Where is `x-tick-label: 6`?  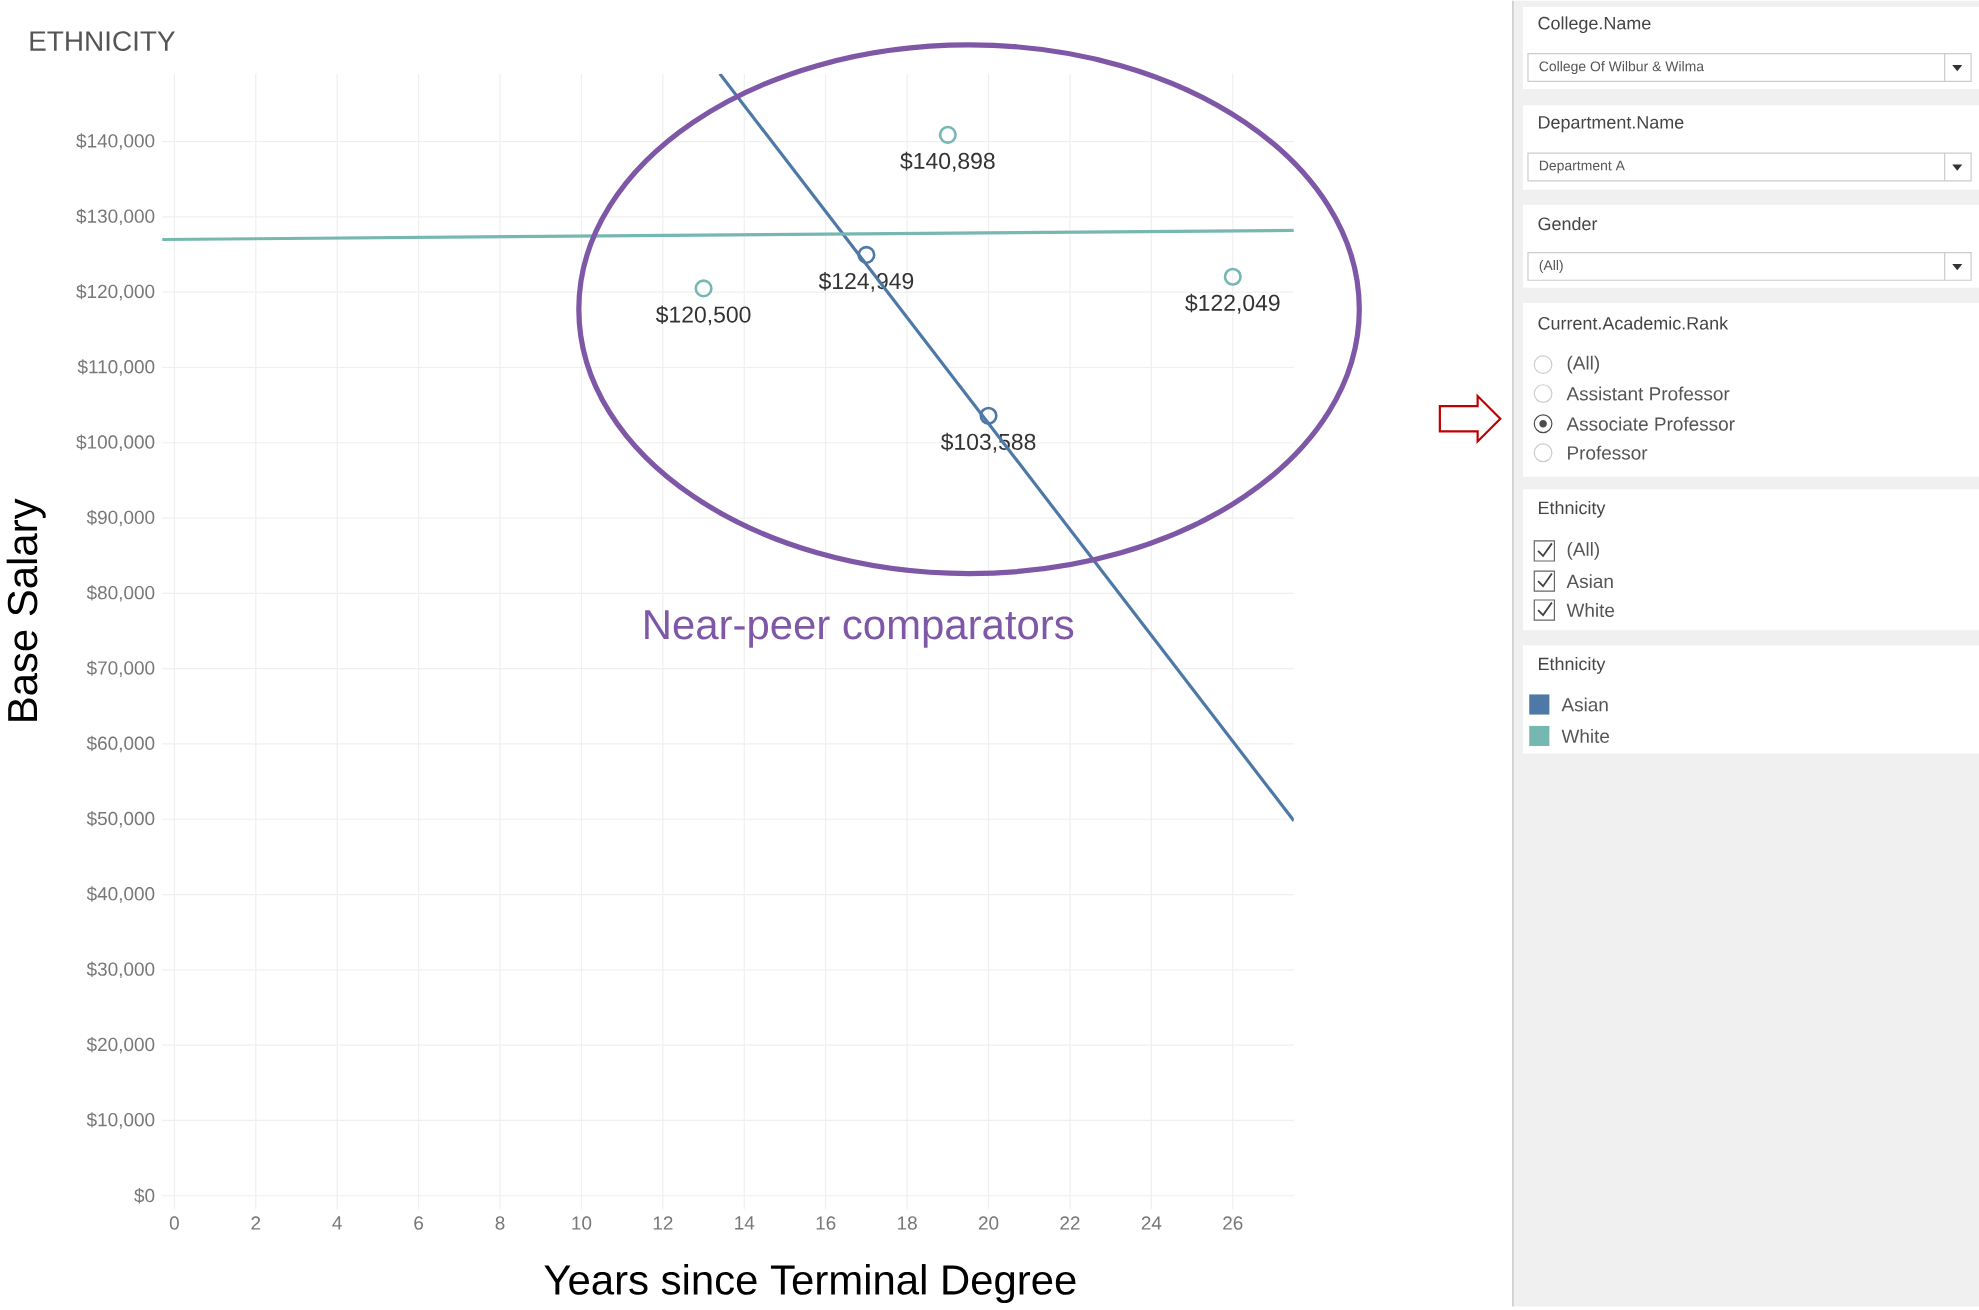 x-tick-label: 6 is located at coordinates (419, 1223).